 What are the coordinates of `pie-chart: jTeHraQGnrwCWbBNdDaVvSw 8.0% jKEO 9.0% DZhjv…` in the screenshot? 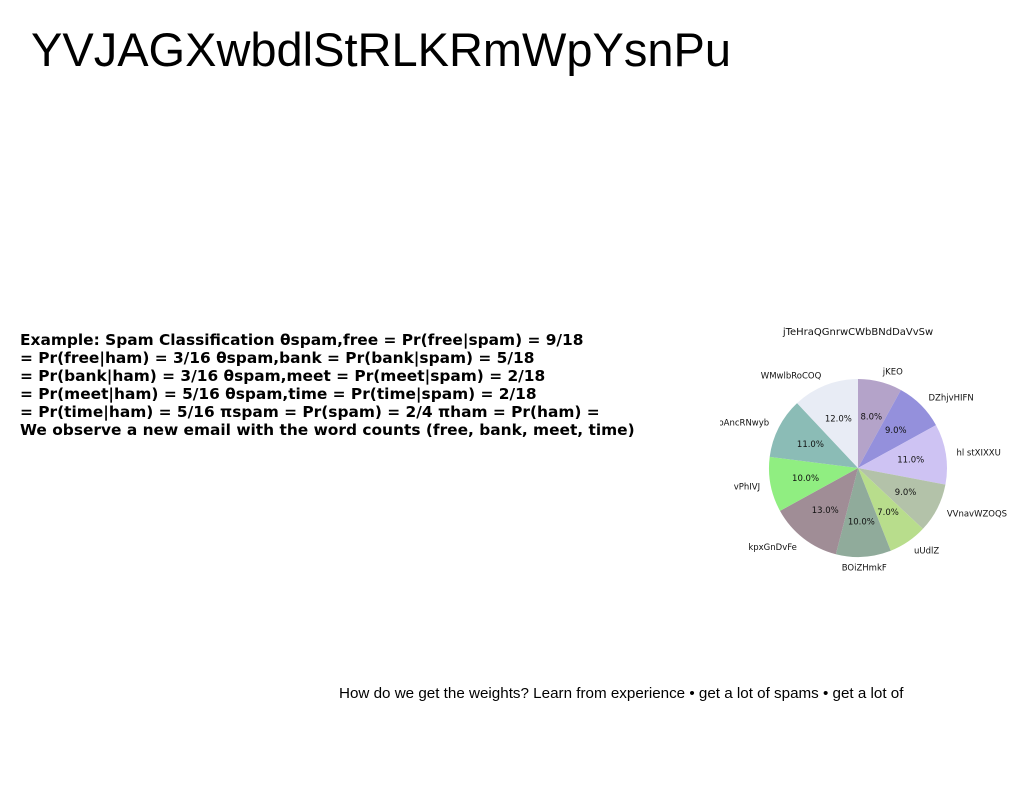 It's located at (865, 465).